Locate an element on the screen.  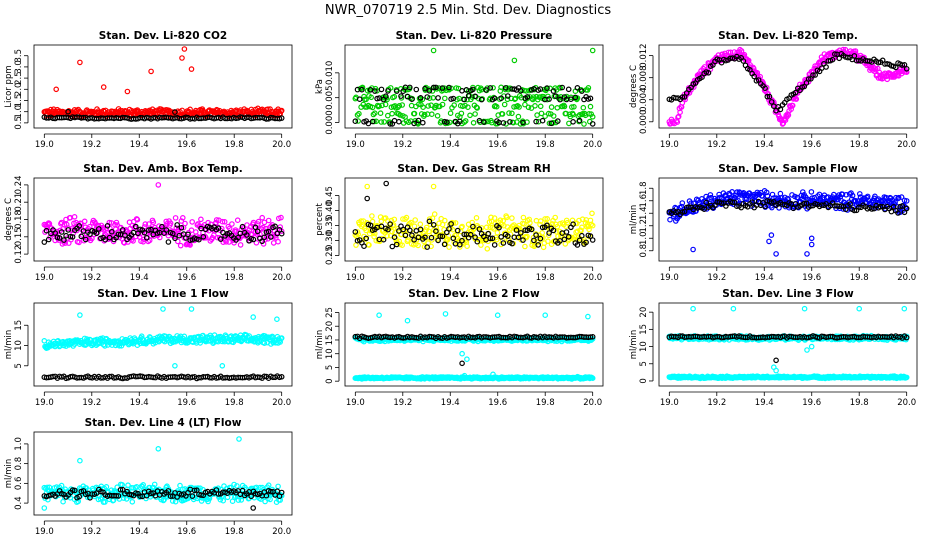
plot-frame is located at coordinates (163, 219).